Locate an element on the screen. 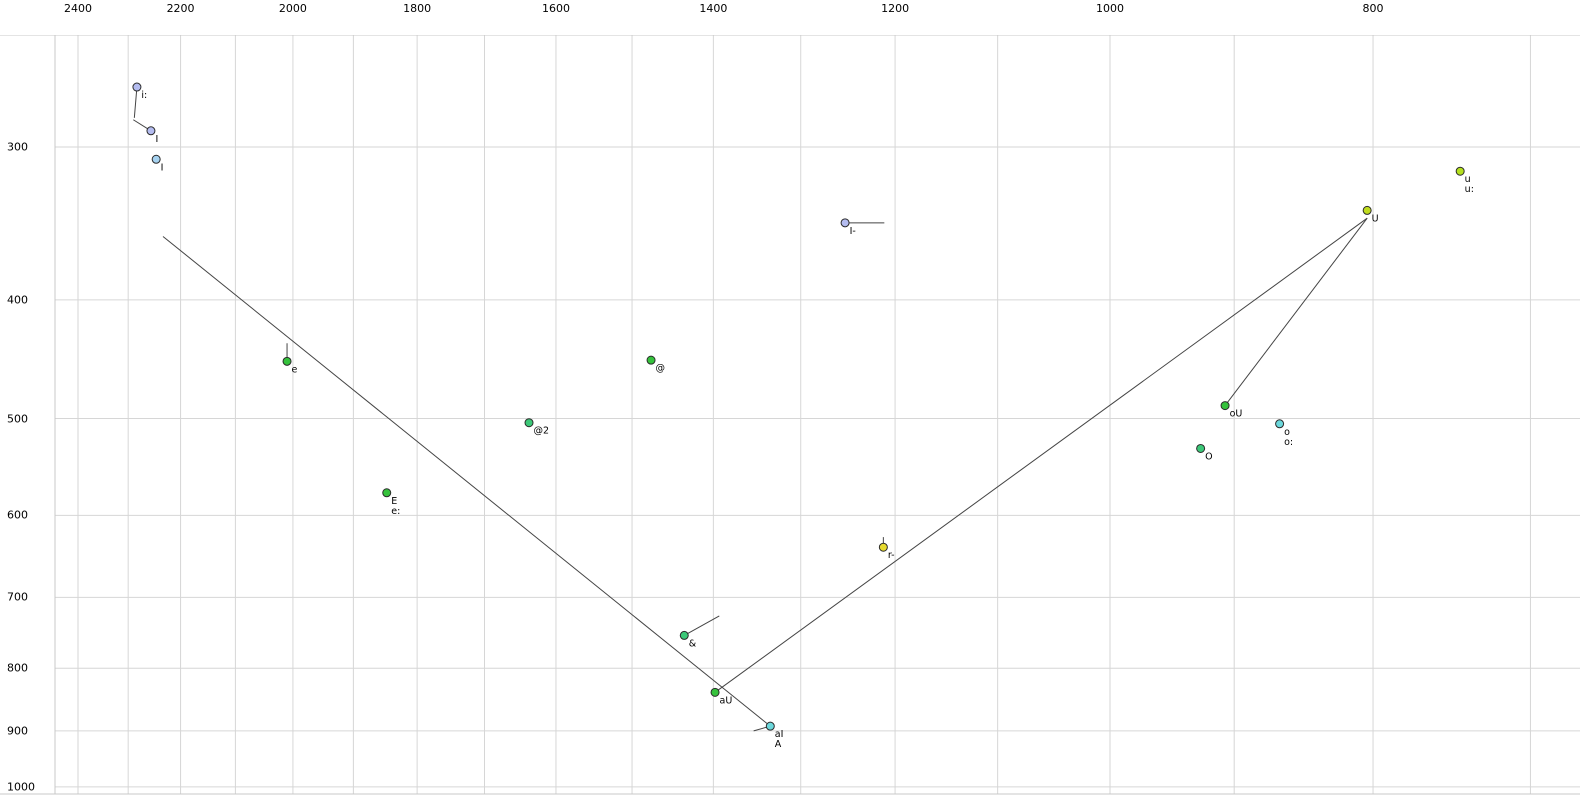  vowel-point-E is located at coordinates (387, 493).